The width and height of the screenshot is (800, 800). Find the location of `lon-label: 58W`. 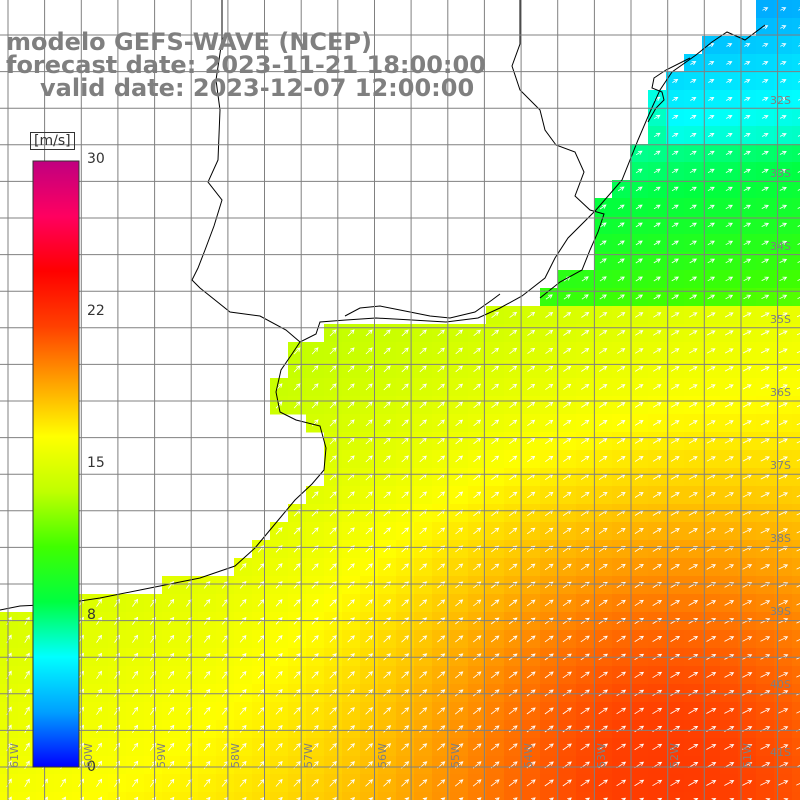

lon-label: 58W is located at coordinates (235, 755).